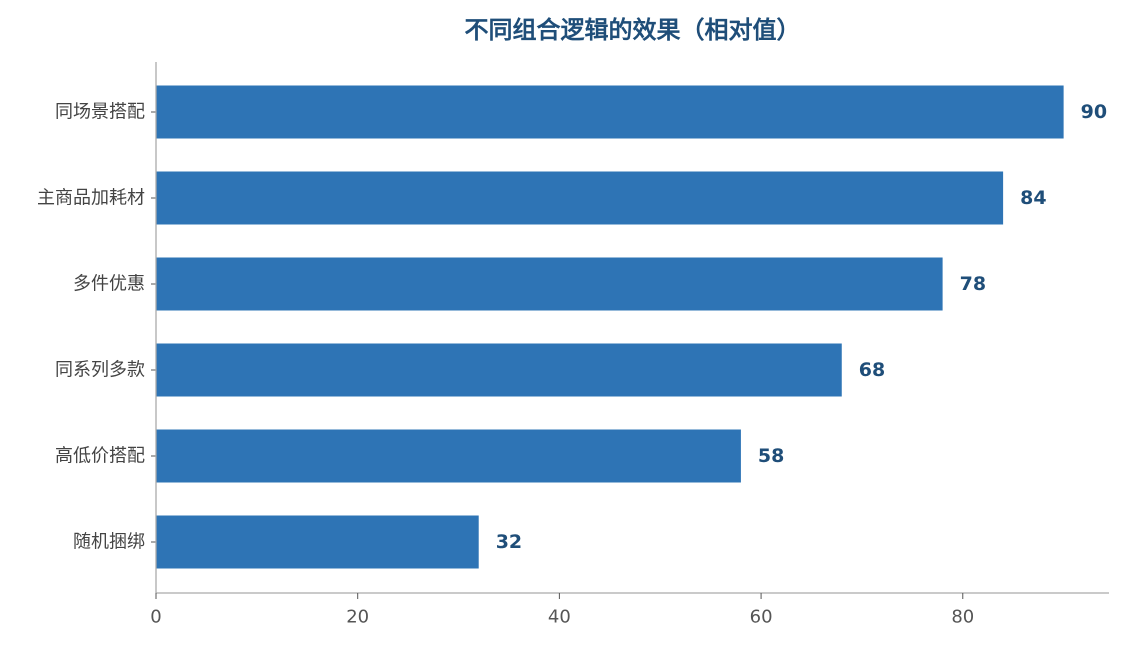 The height and width of the screenshot is (645, 1124). Describe the element at coordinates (559, 617) in the screenshot. I see `x-tick-label: 40` at that location.